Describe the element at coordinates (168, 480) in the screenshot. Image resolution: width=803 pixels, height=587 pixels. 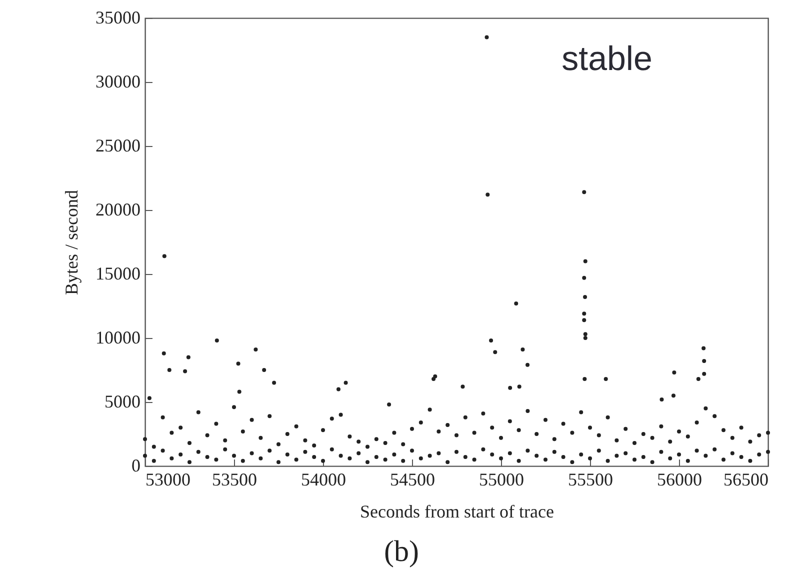
I see `x-tick-label: 53000` at that location.